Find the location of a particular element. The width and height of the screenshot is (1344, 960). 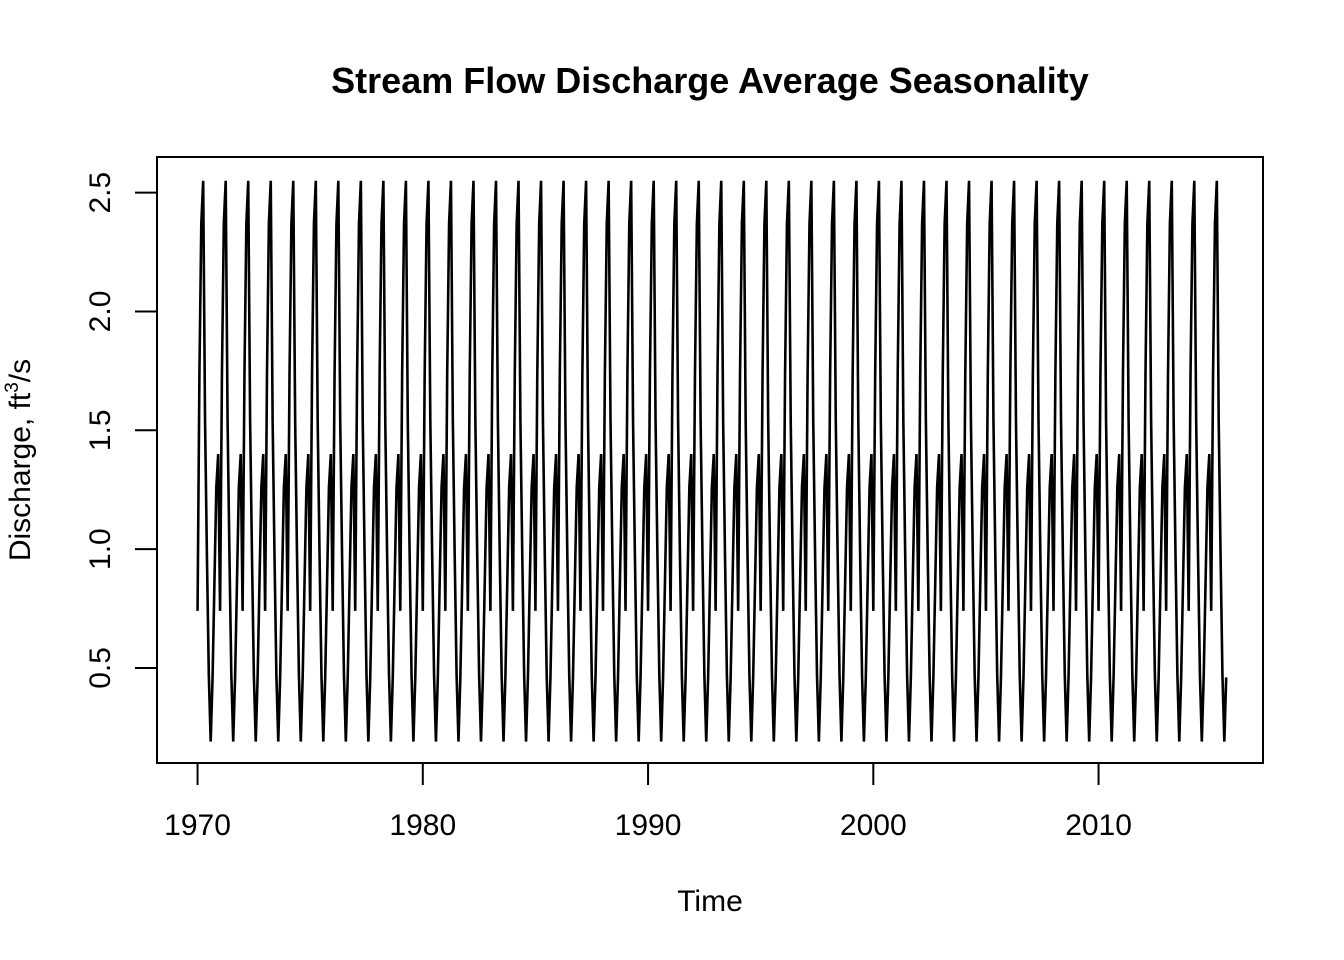

x-axis-label: Time is located at coordinates (710, 901).